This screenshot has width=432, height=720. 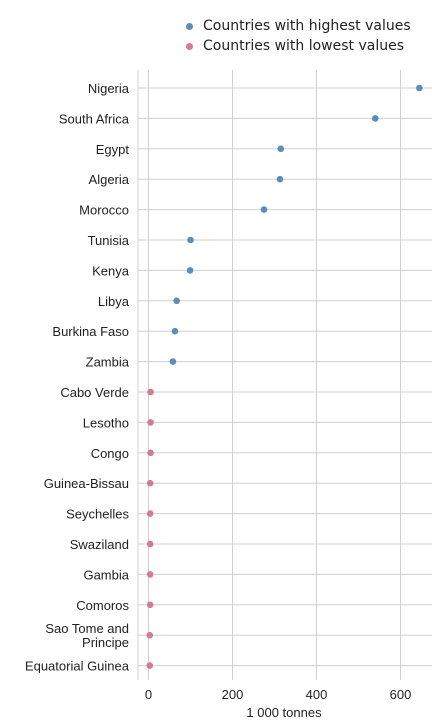 I want to click on category-label: Sao Tome and Principe, so click(x=87, y=635).